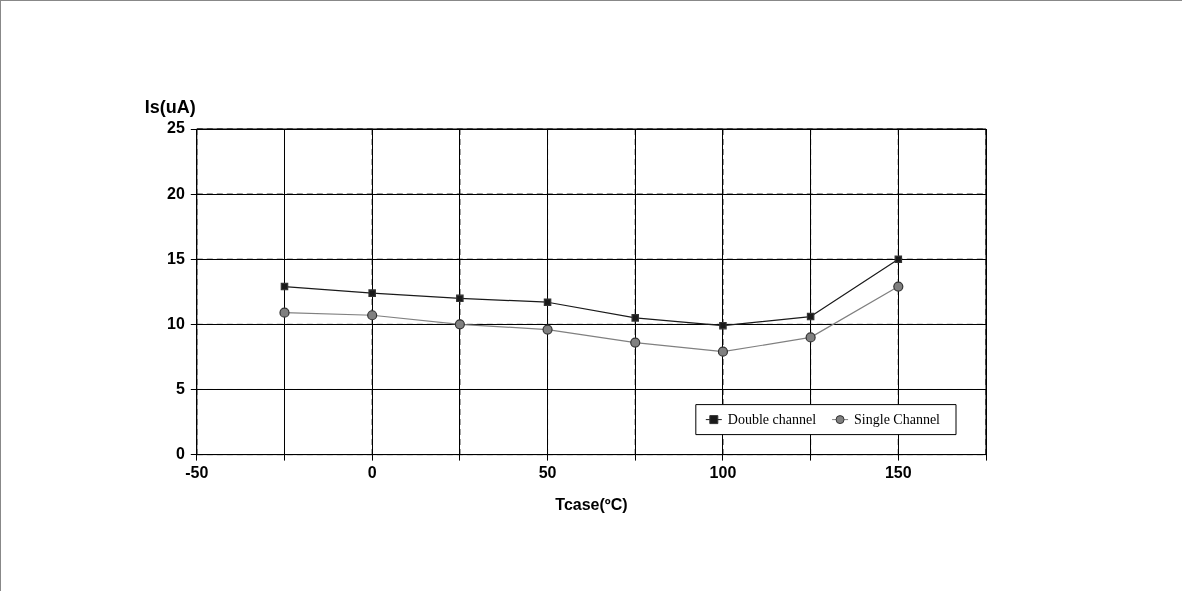  I want to click on legend-label: Double channel, so click(772, 420).